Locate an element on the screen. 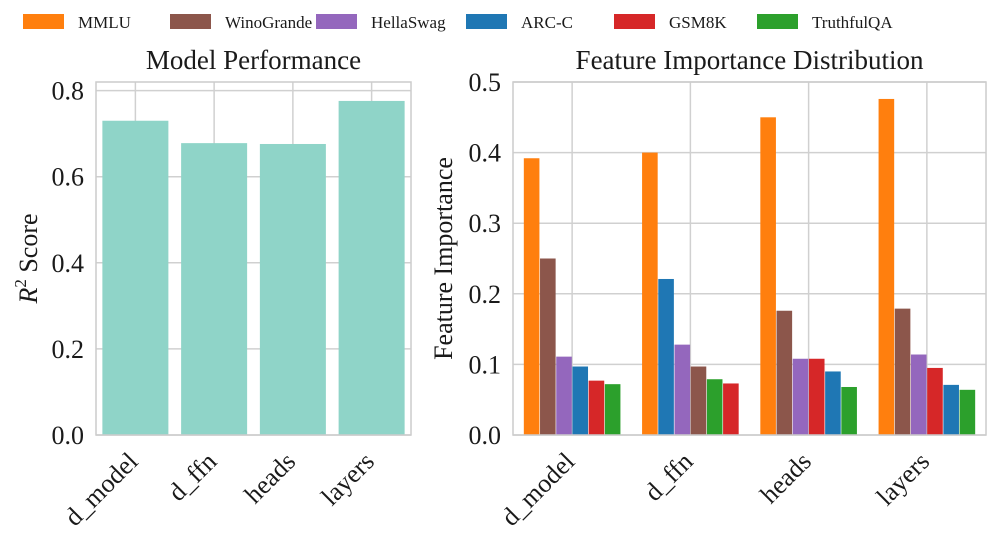  y-tick-label: 0.5 is located at coordinates (485, 82).